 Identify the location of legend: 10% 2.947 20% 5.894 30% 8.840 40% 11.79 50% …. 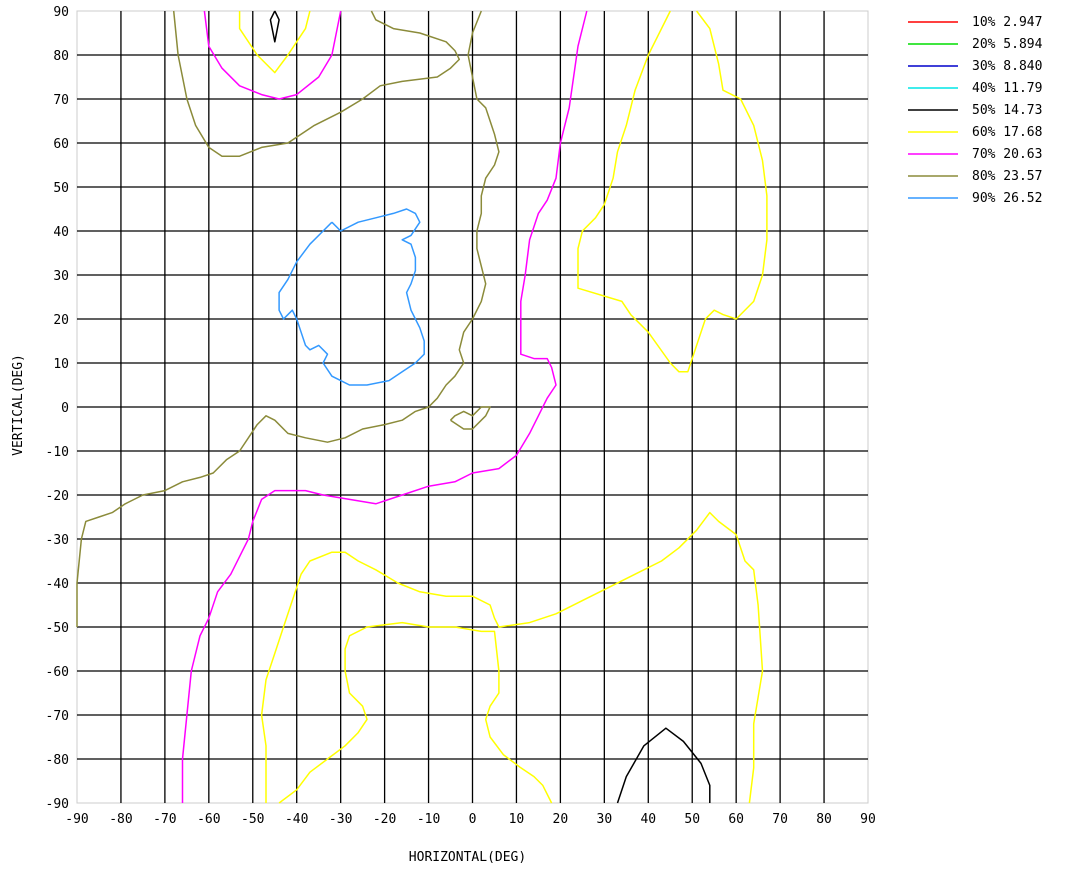
(975, 110).